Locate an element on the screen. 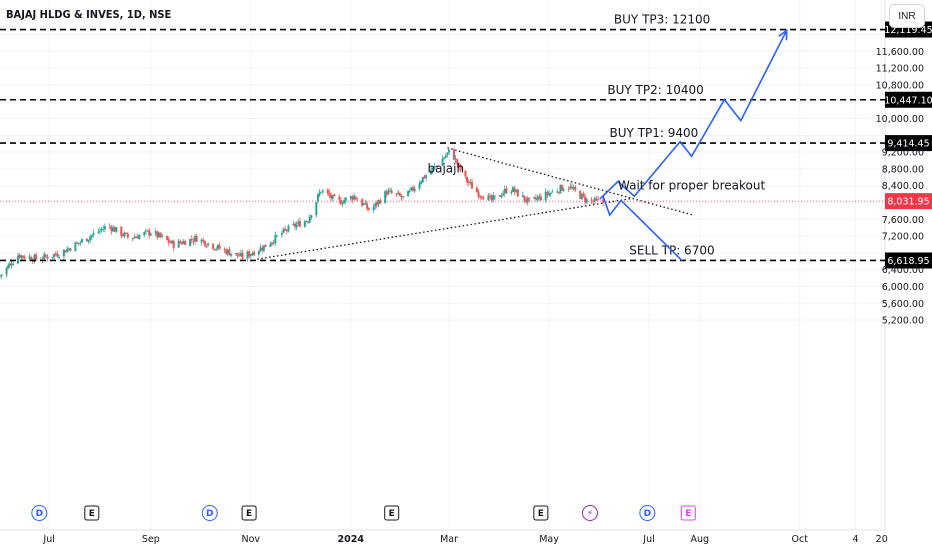 This screenshot has height=550, width=932. buy-tp2-price-tag is located at coordinates (908, 99).